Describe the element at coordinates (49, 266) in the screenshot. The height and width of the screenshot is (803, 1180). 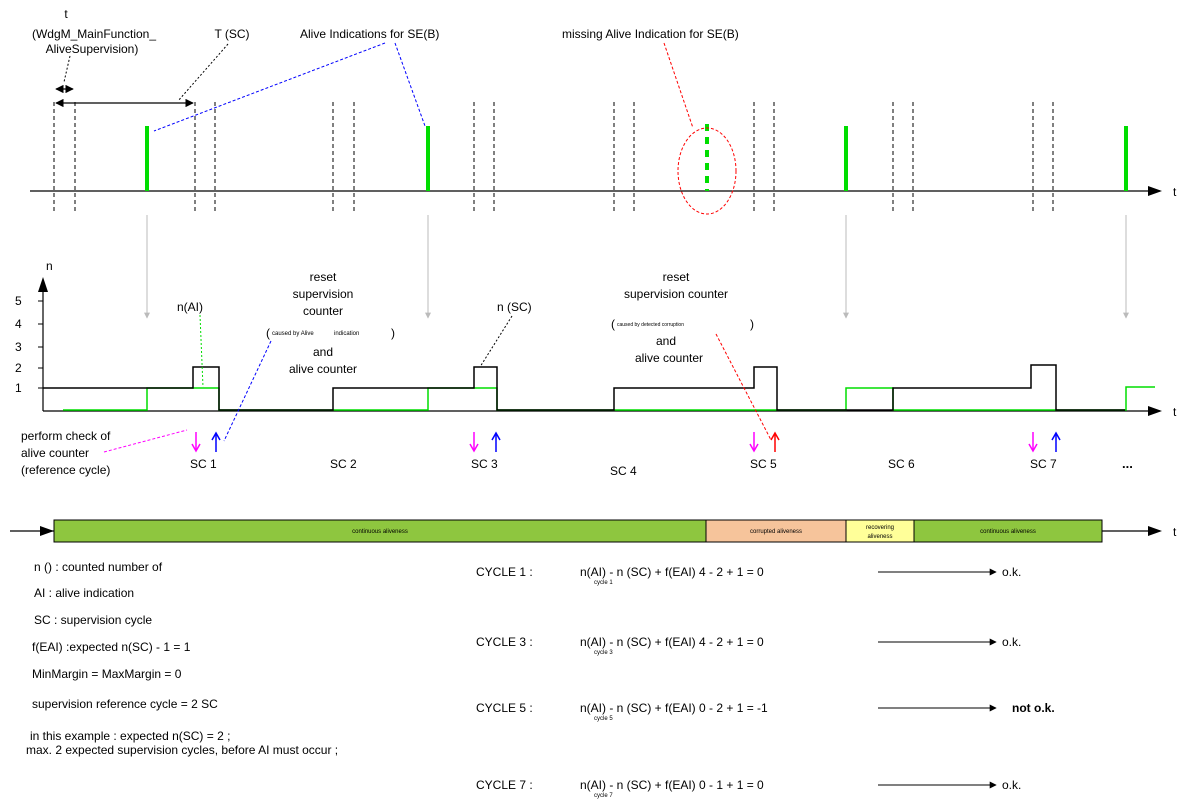
I see `n-axis-label: n` at that location.